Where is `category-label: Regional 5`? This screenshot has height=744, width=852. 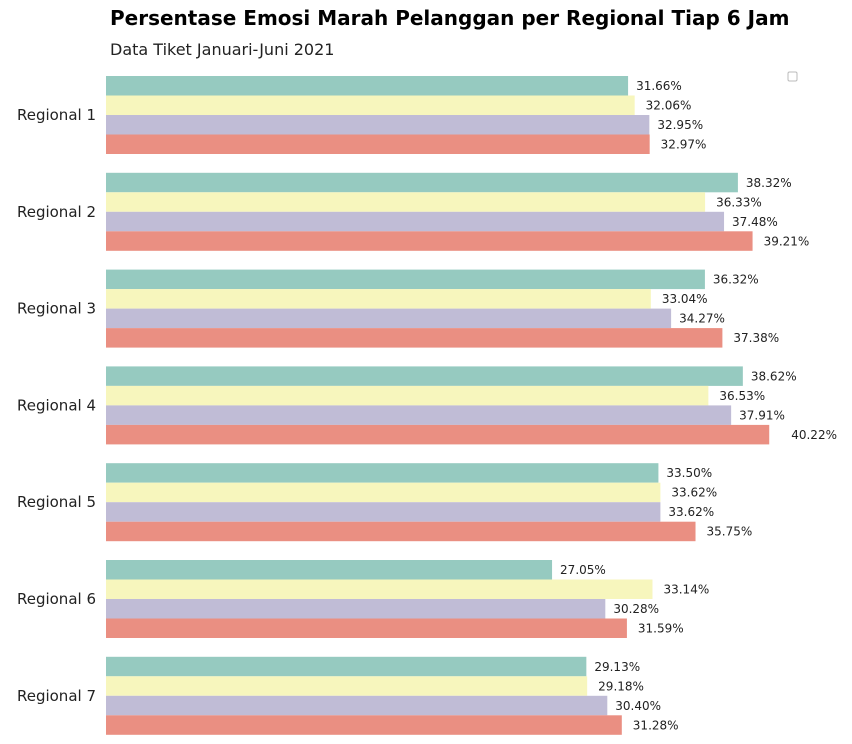 category-label: Regional 5 is located at coordinates (56, 502).